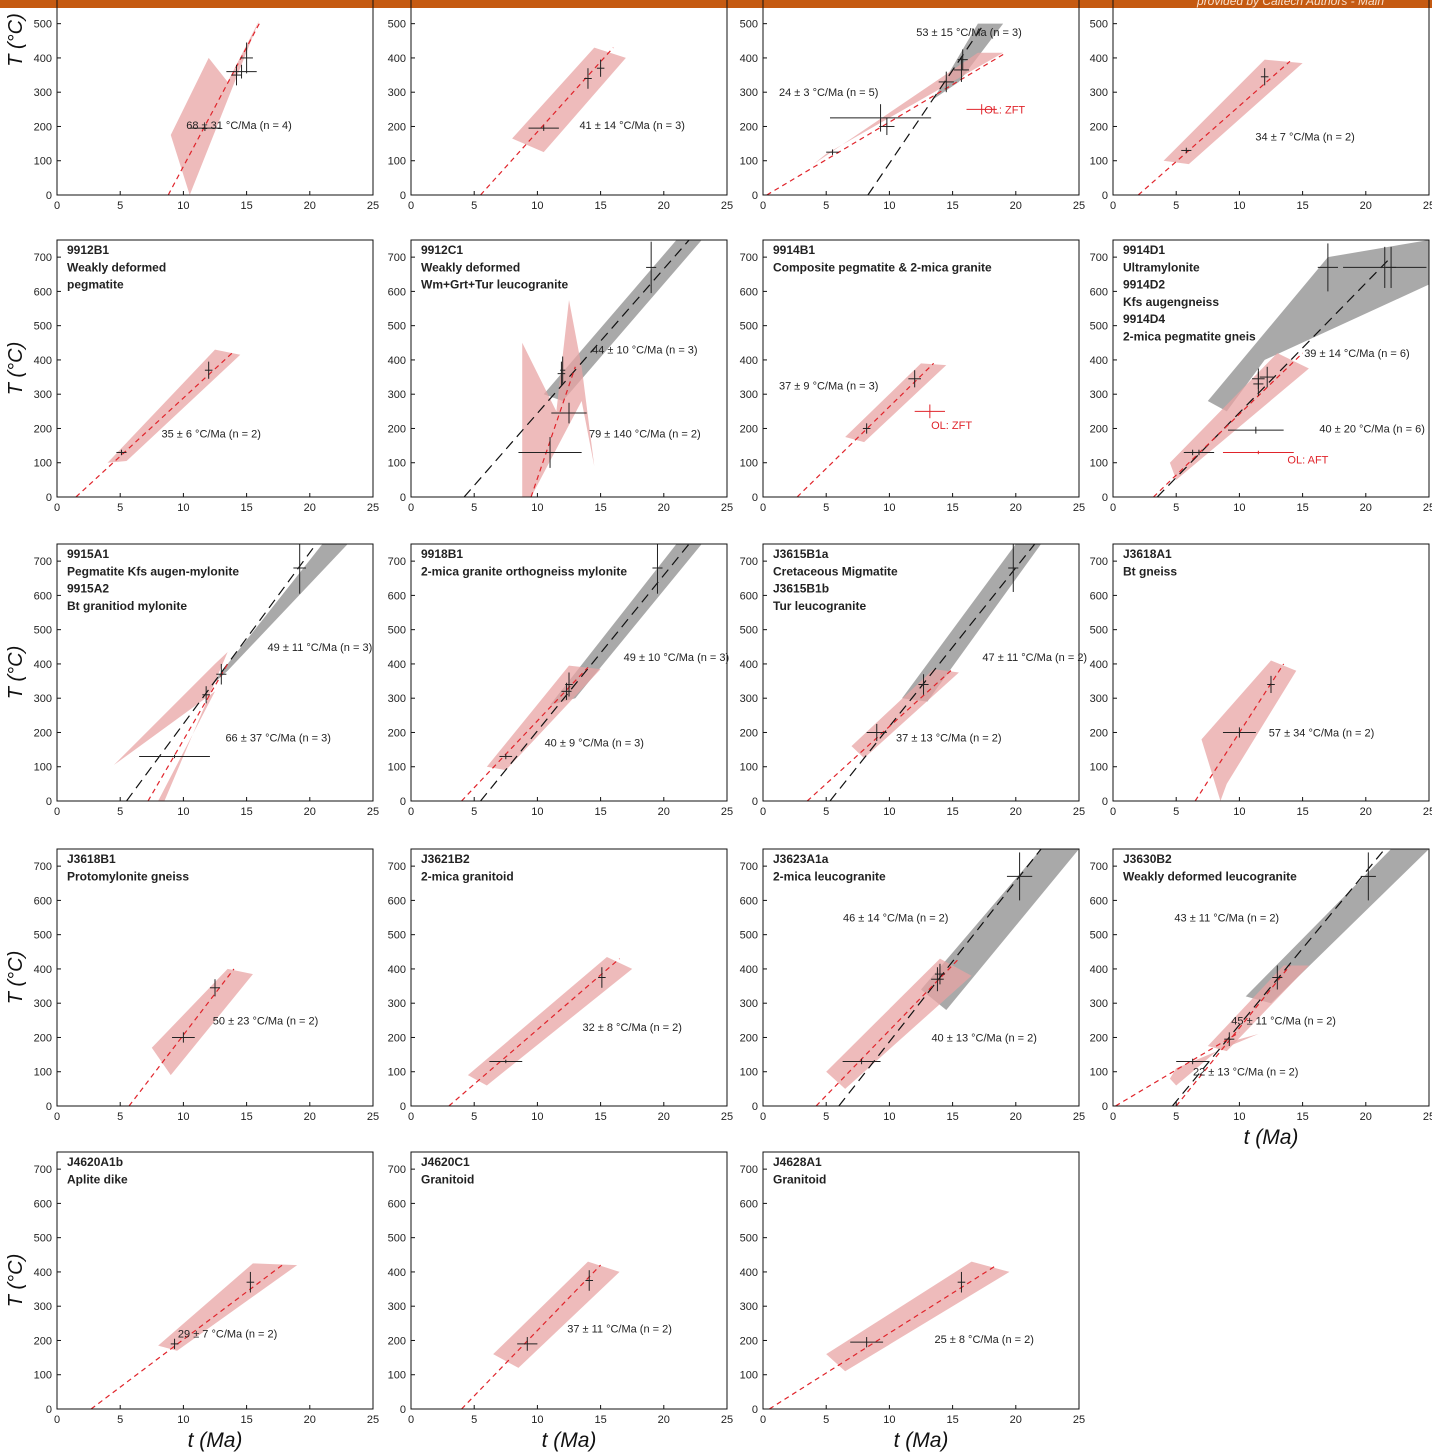  I want to click on x-tick-label: 25, so click(1079, 1117).